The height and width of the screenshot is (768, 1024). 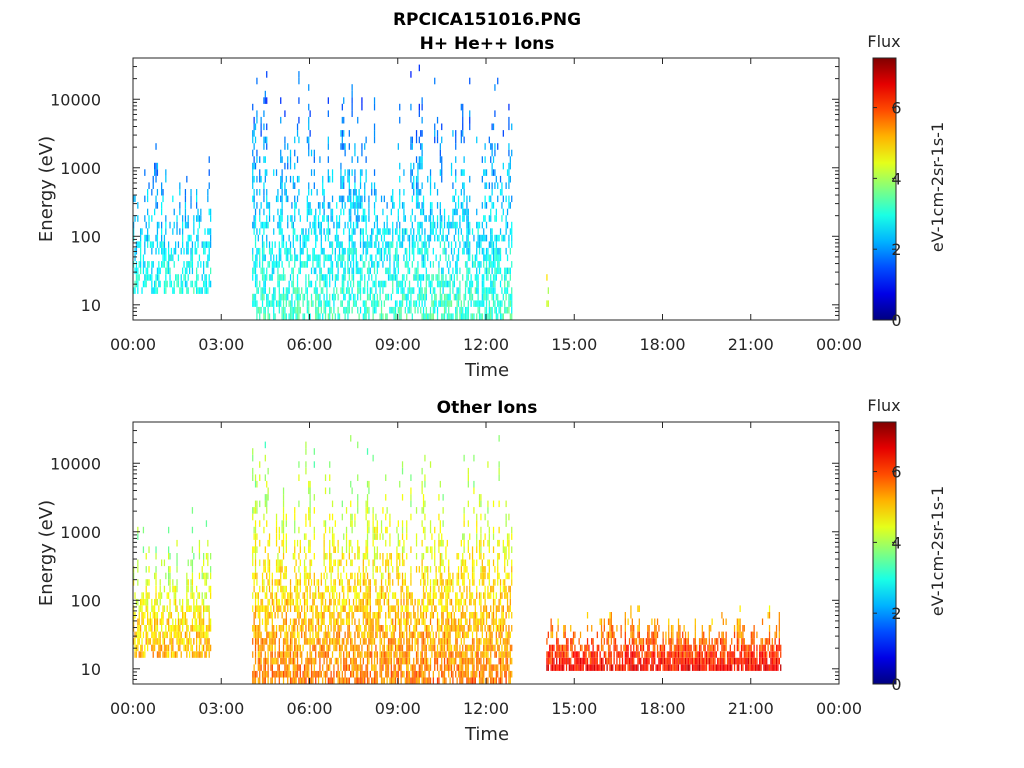 What do you see at coordinates (883, 405) in the screenshot?
I see `colorbar2-title: Flux` at bounding box center [883, 405].